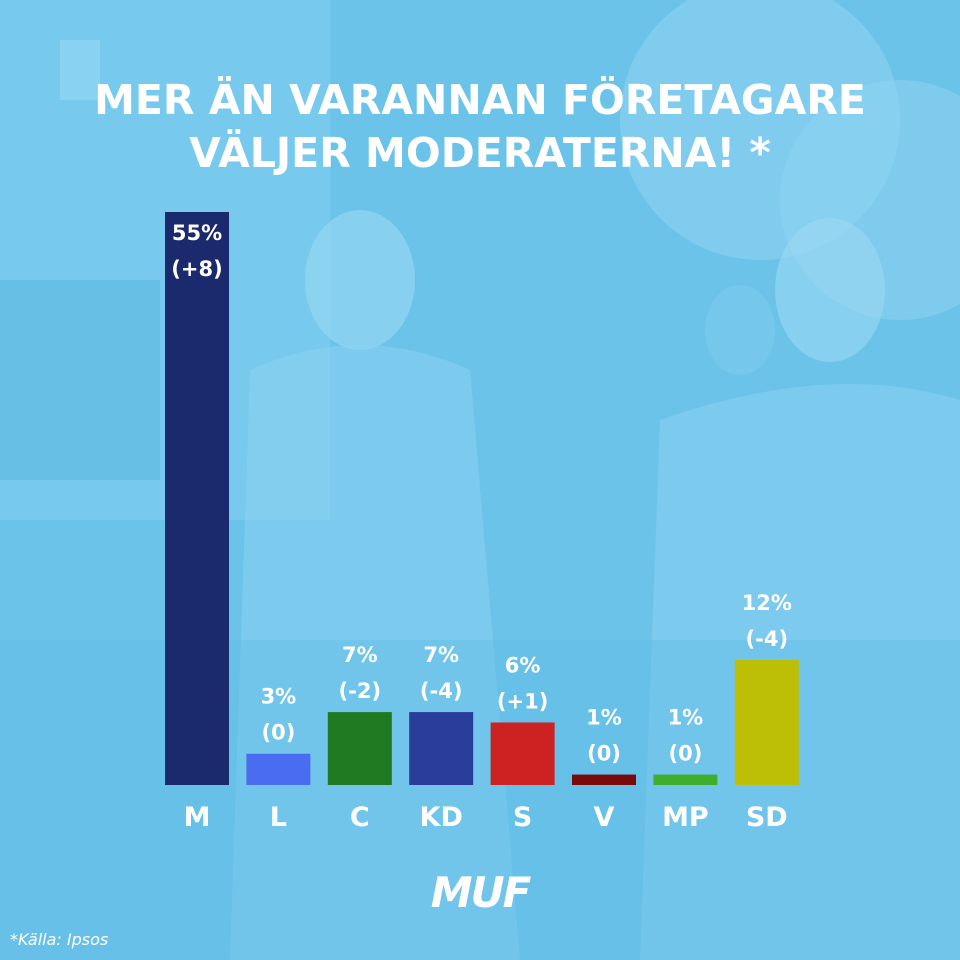 The height and width of the screenshot is (960, 960). I want to click on change-label-kd: (-4), so click(441, 691).